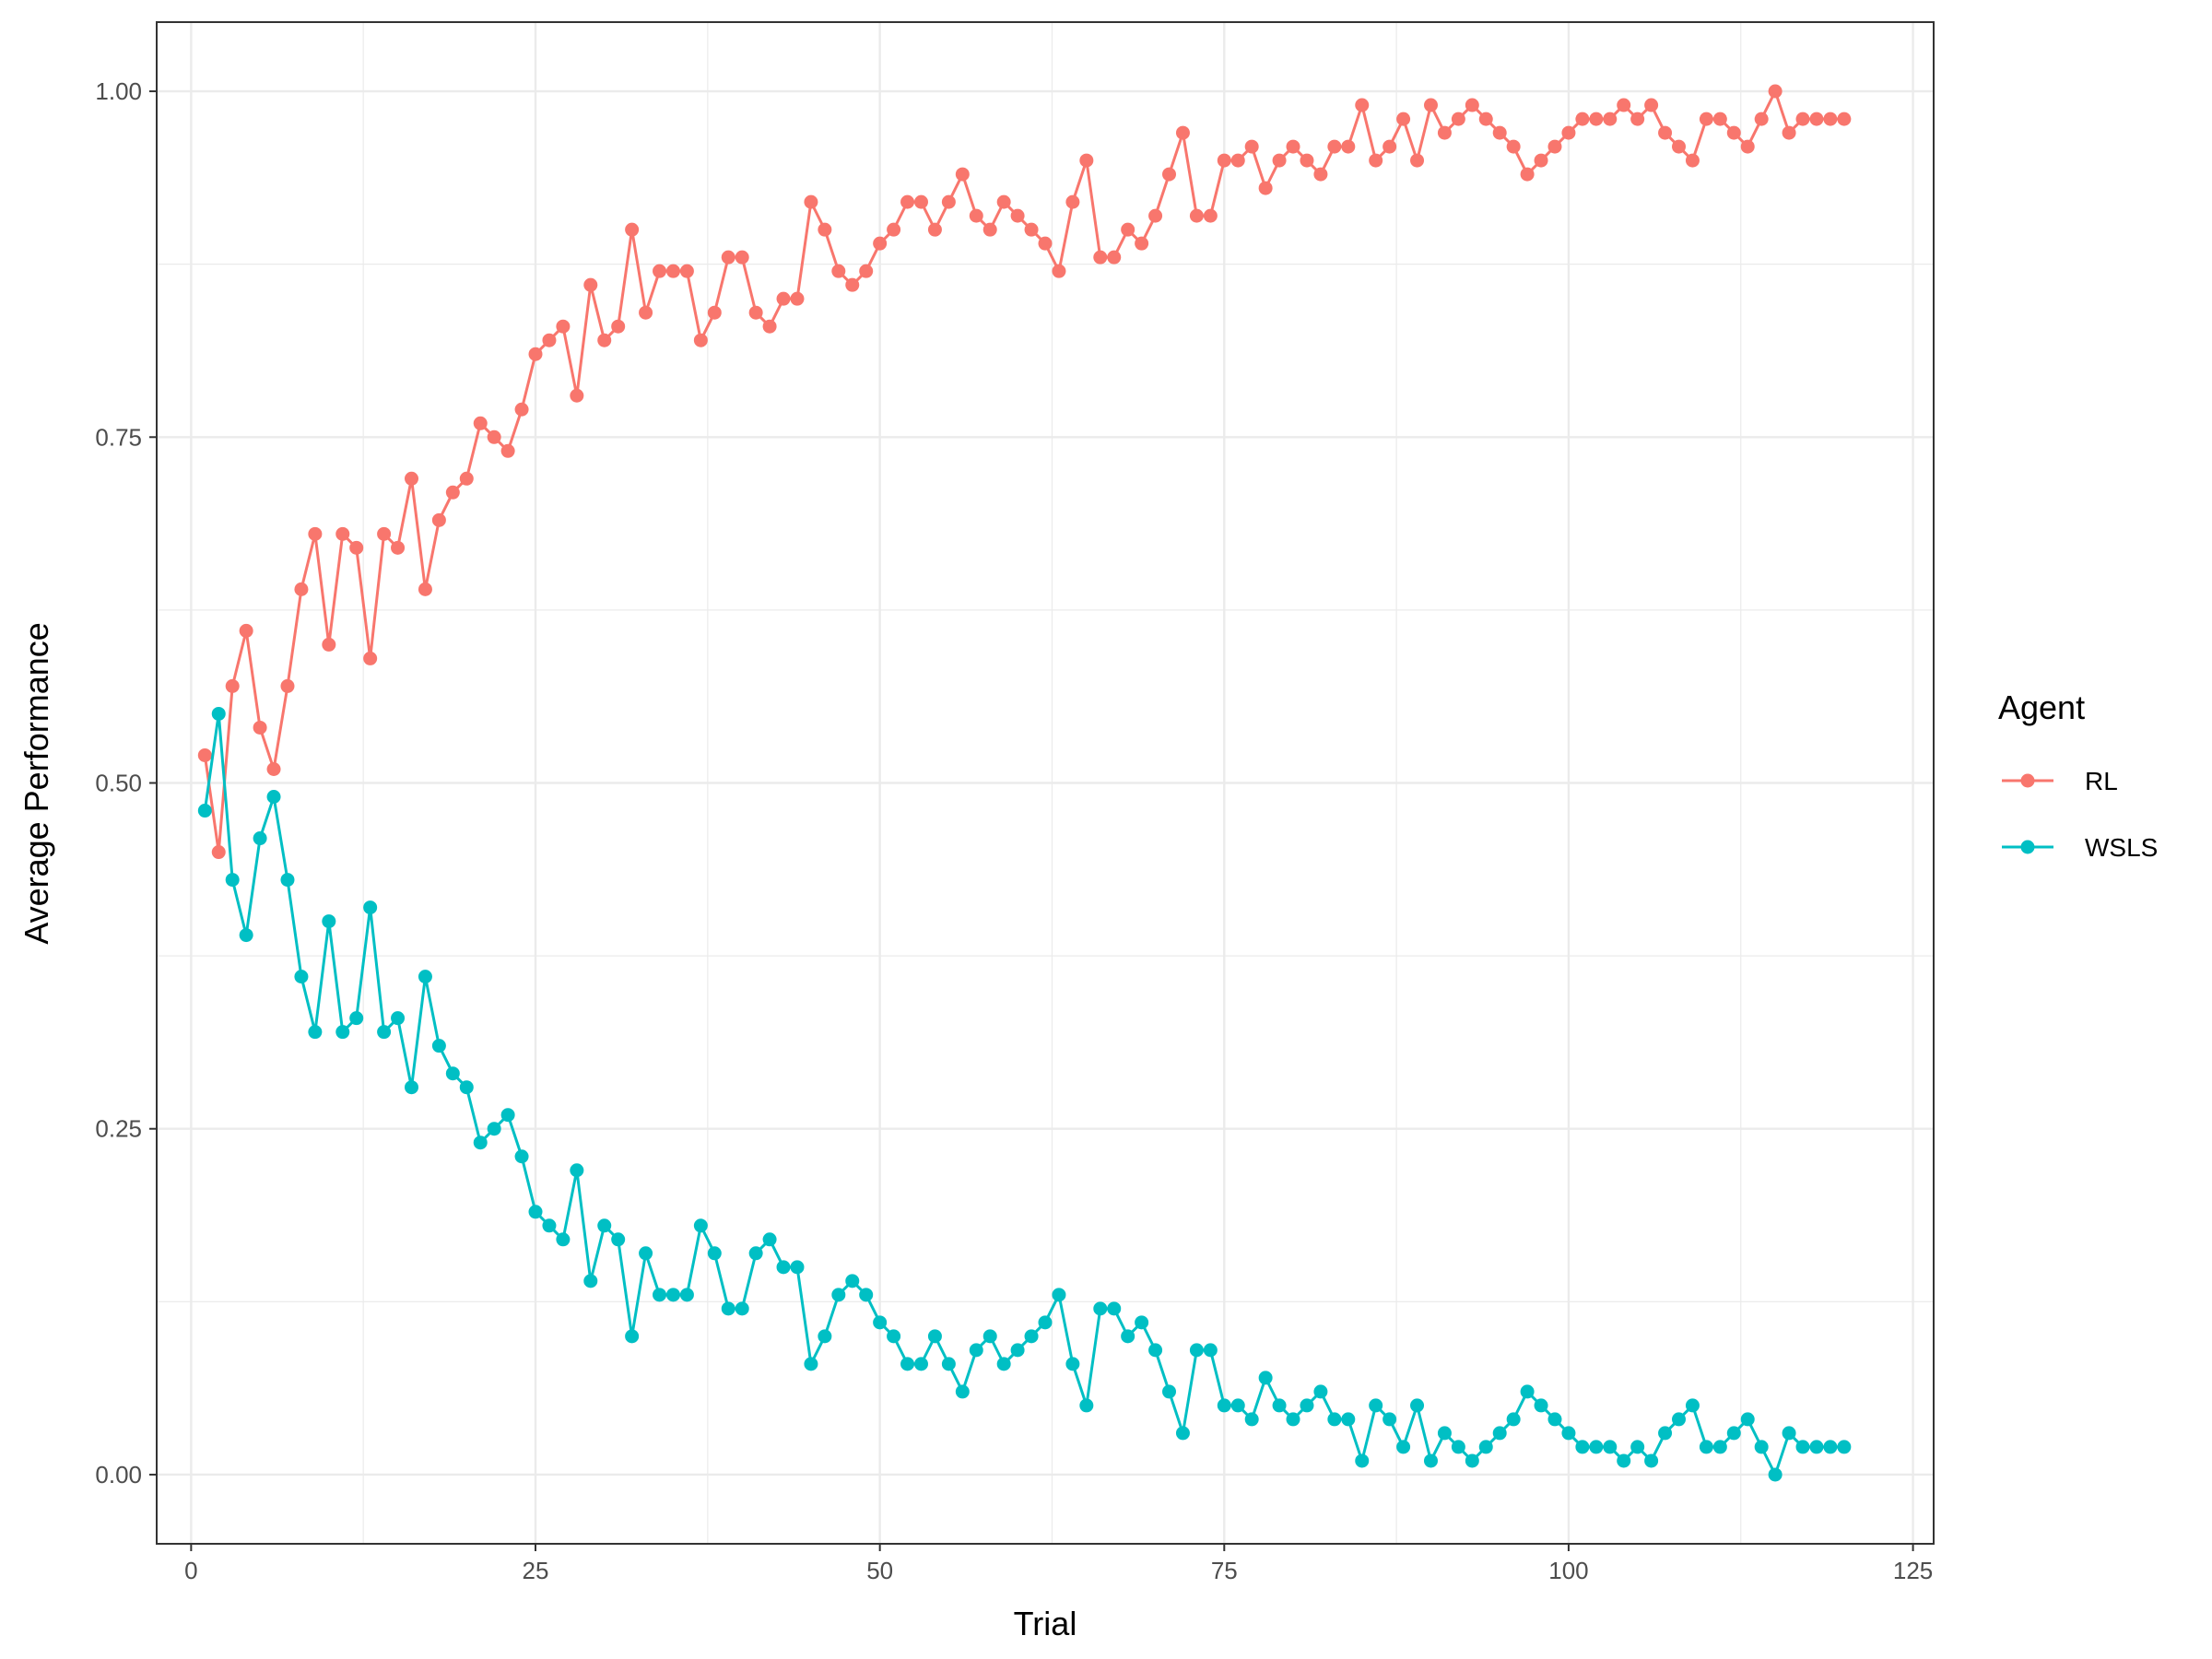  I want to click on legend-item-rl: RL, so click(2060, 781).